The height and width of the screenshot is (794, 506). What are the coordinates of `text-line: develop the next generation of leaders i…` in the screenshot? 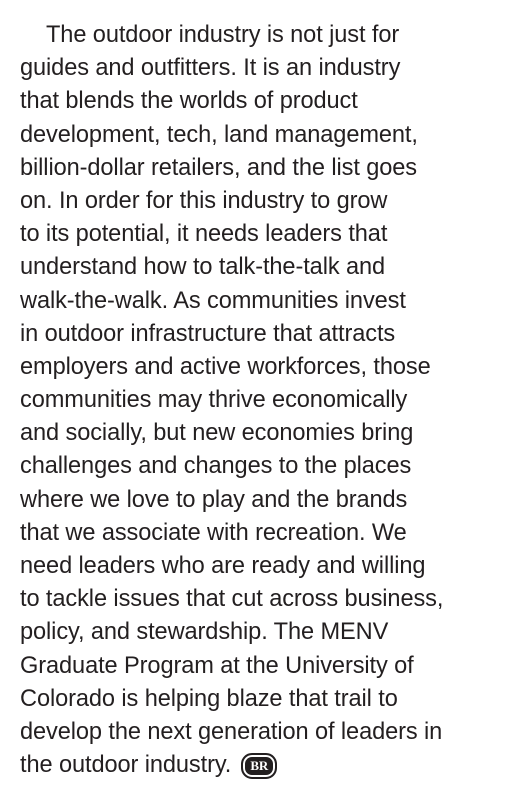 It's located at (263, 732).